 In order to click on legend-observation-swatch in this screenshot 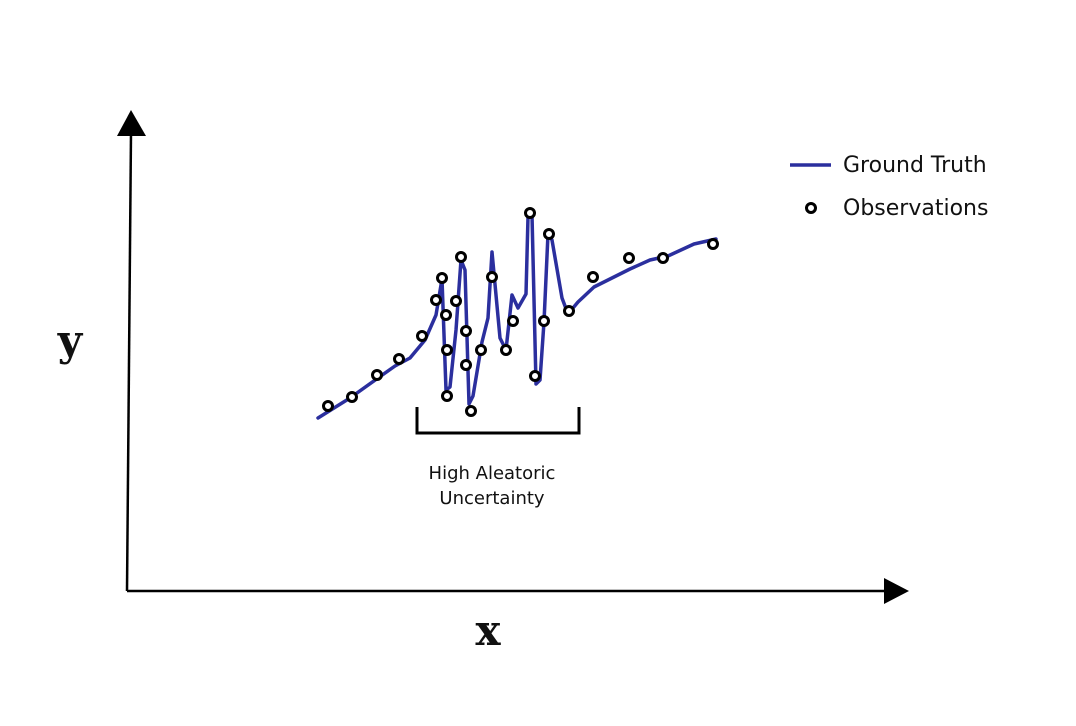, I will do `click(811, 208)`.